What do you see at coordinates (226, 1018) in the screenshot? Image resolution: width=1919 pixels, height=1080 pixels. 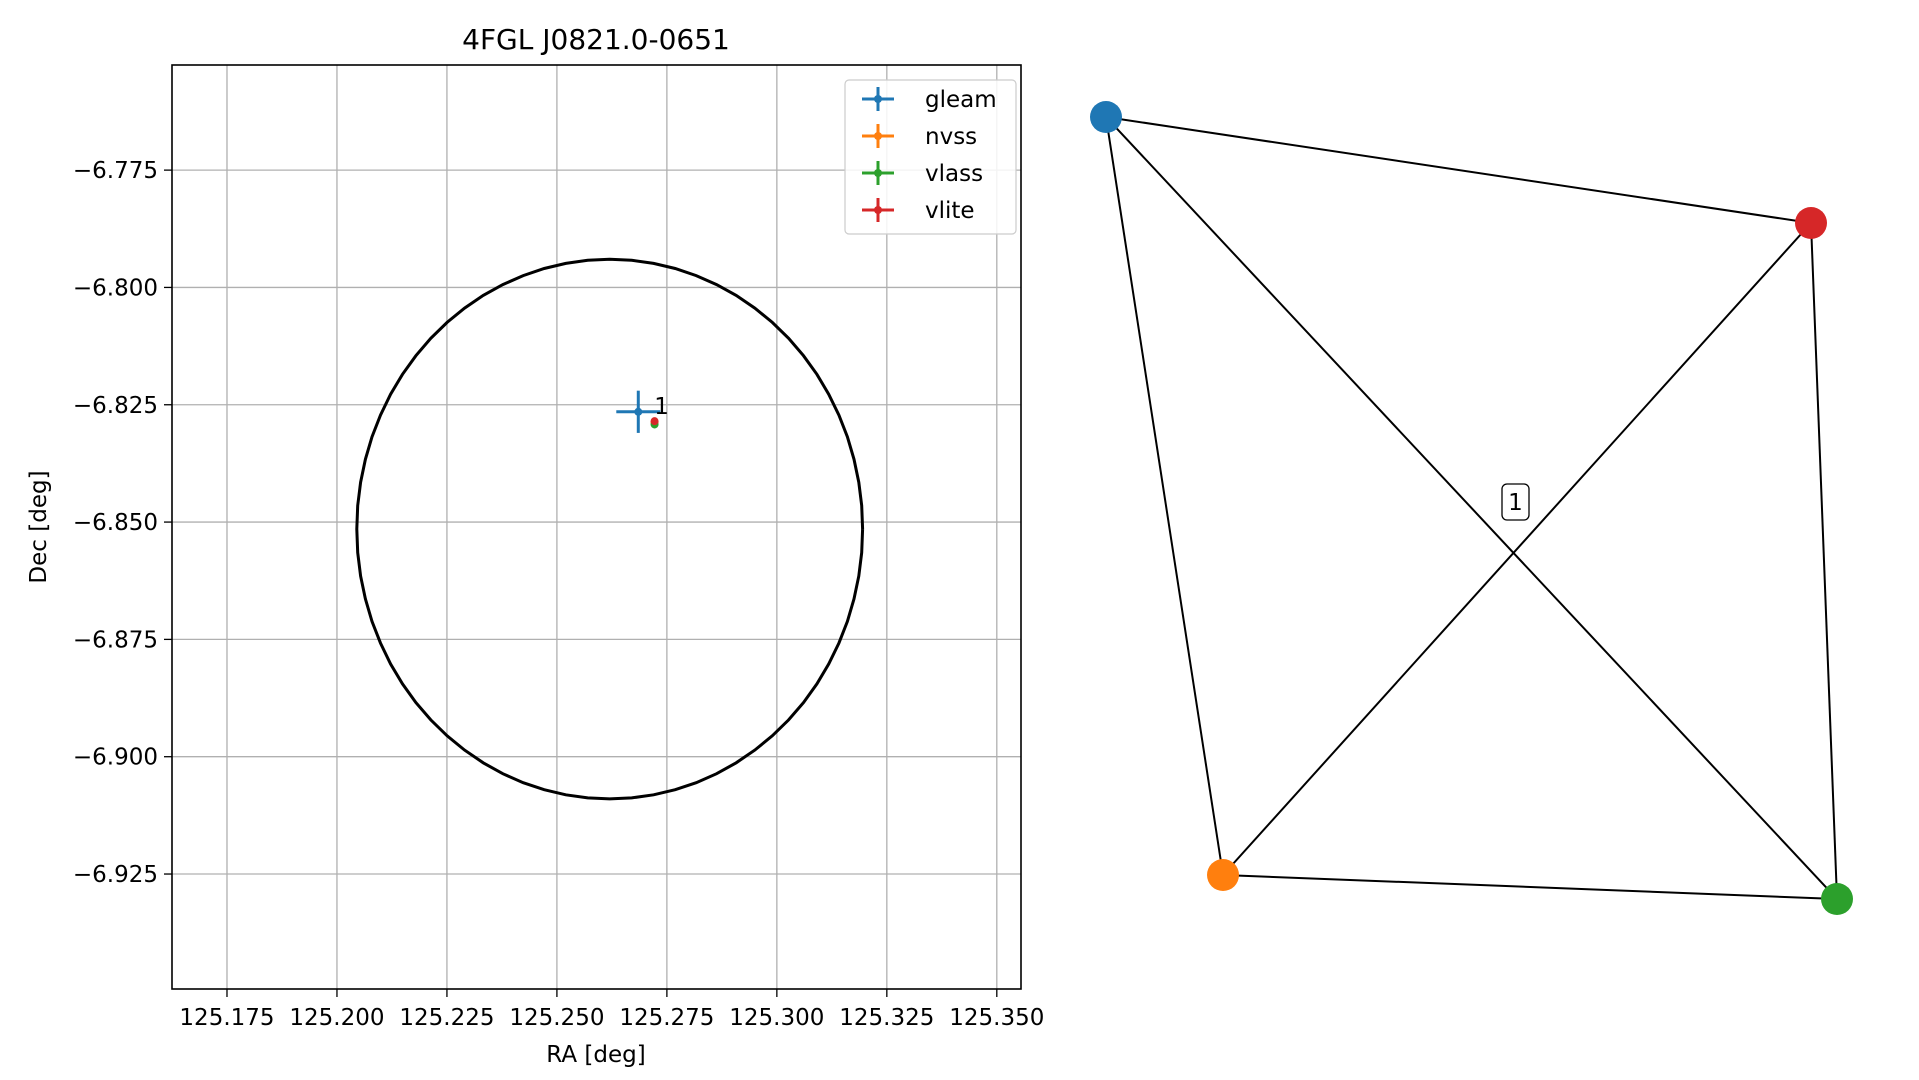 I see `x-tick-label: 125.175` at bounding box center [226, 1018].